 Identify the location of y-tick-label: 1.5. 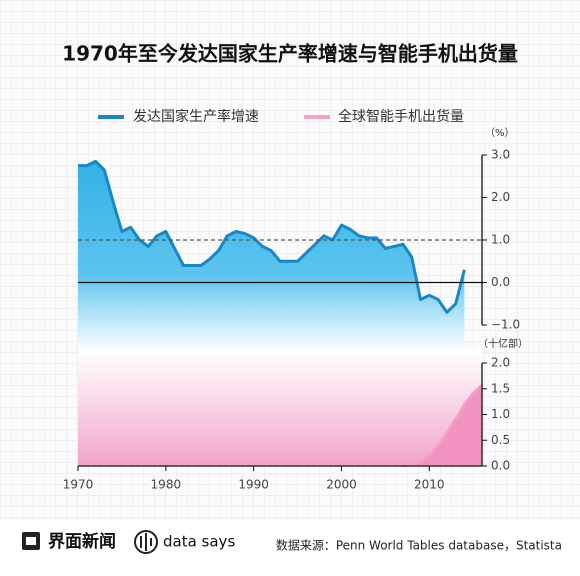
(500, 388).